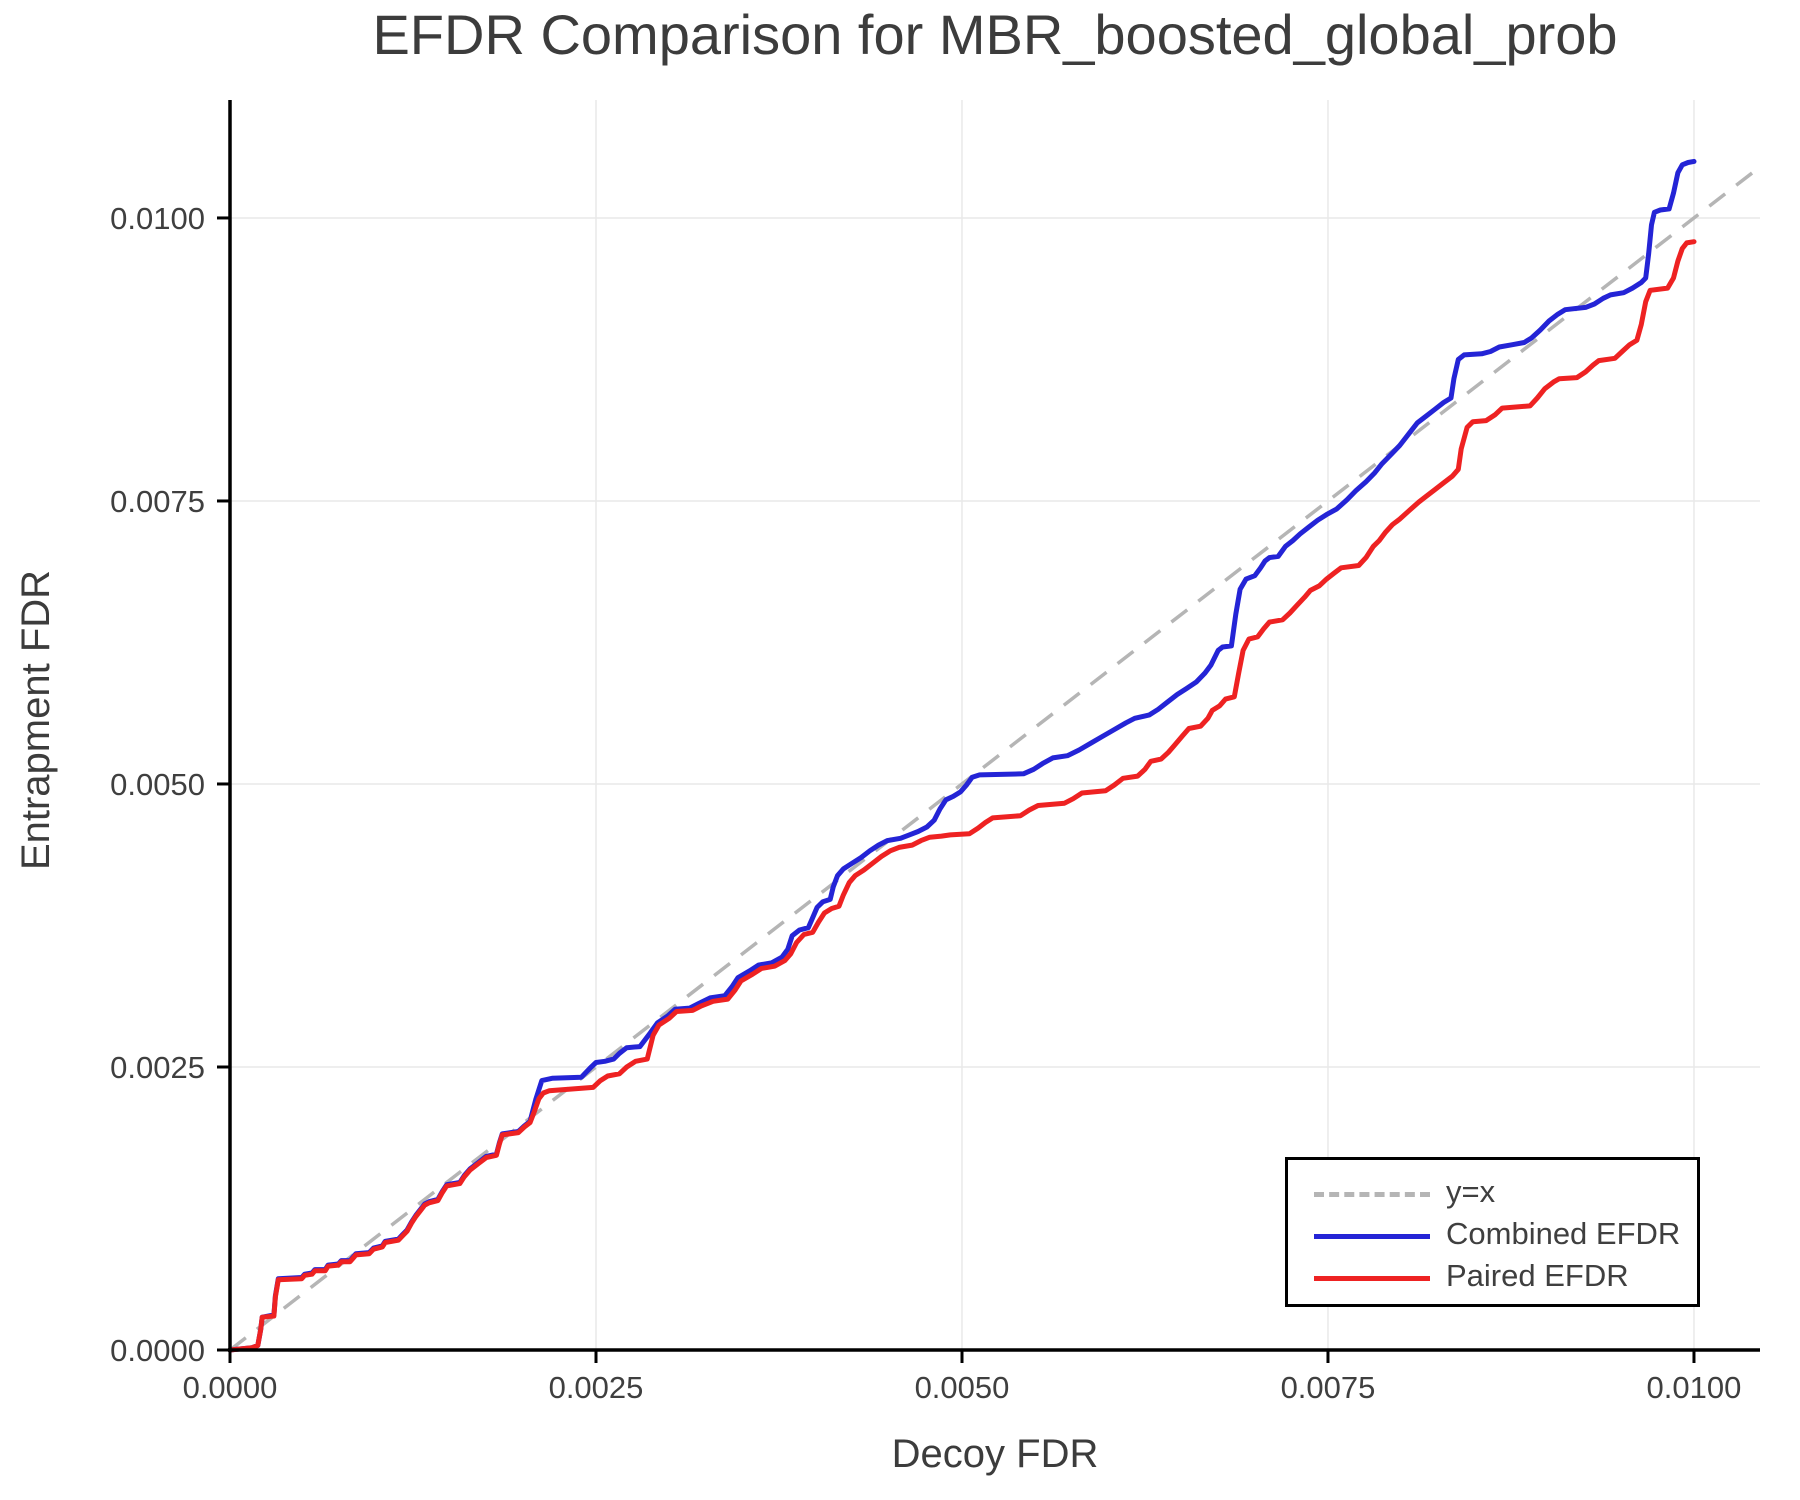 The image size is (1800, 1500). I want to click on legend-label-yx: y=x, so click(1471, 1191).